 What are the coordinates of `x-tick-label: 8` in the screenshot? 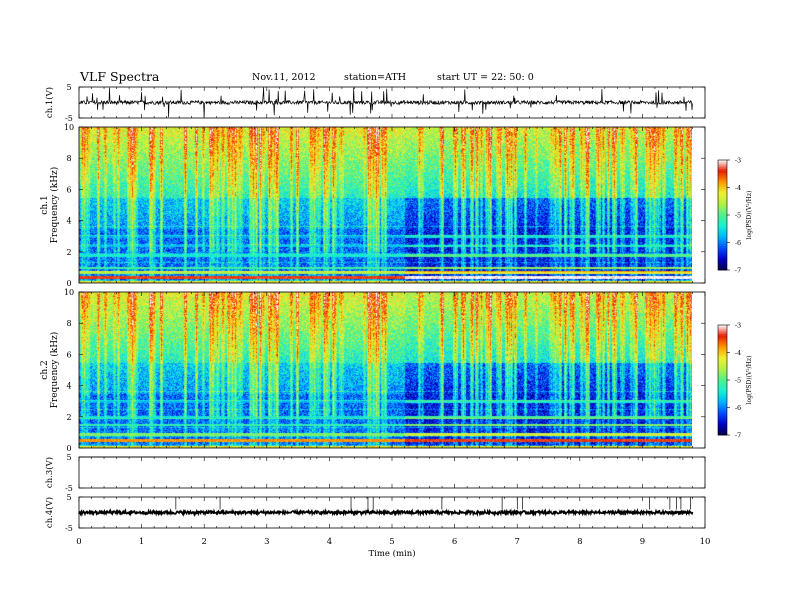 It's located at (579, 542).